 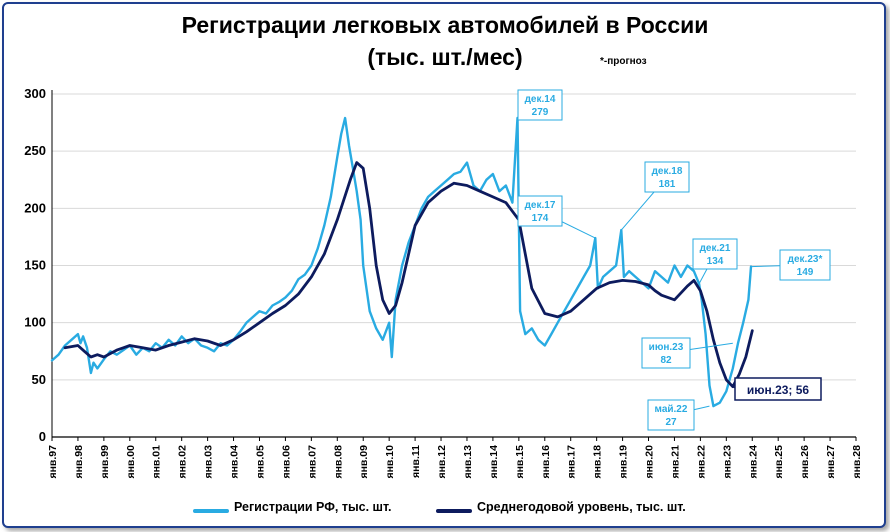 I want to click on callout-dec14-box, so click(x=540, y=105).